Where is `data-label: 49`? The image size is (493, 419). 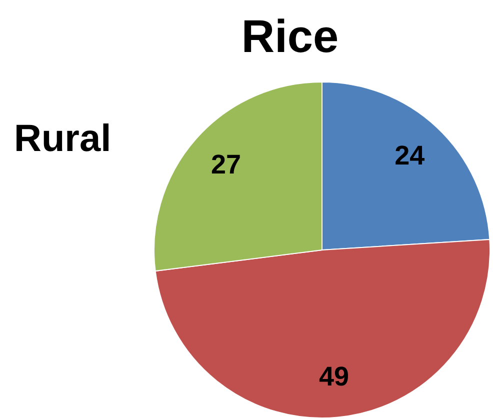 data-label: 49 is located at coordinates (334, 376).